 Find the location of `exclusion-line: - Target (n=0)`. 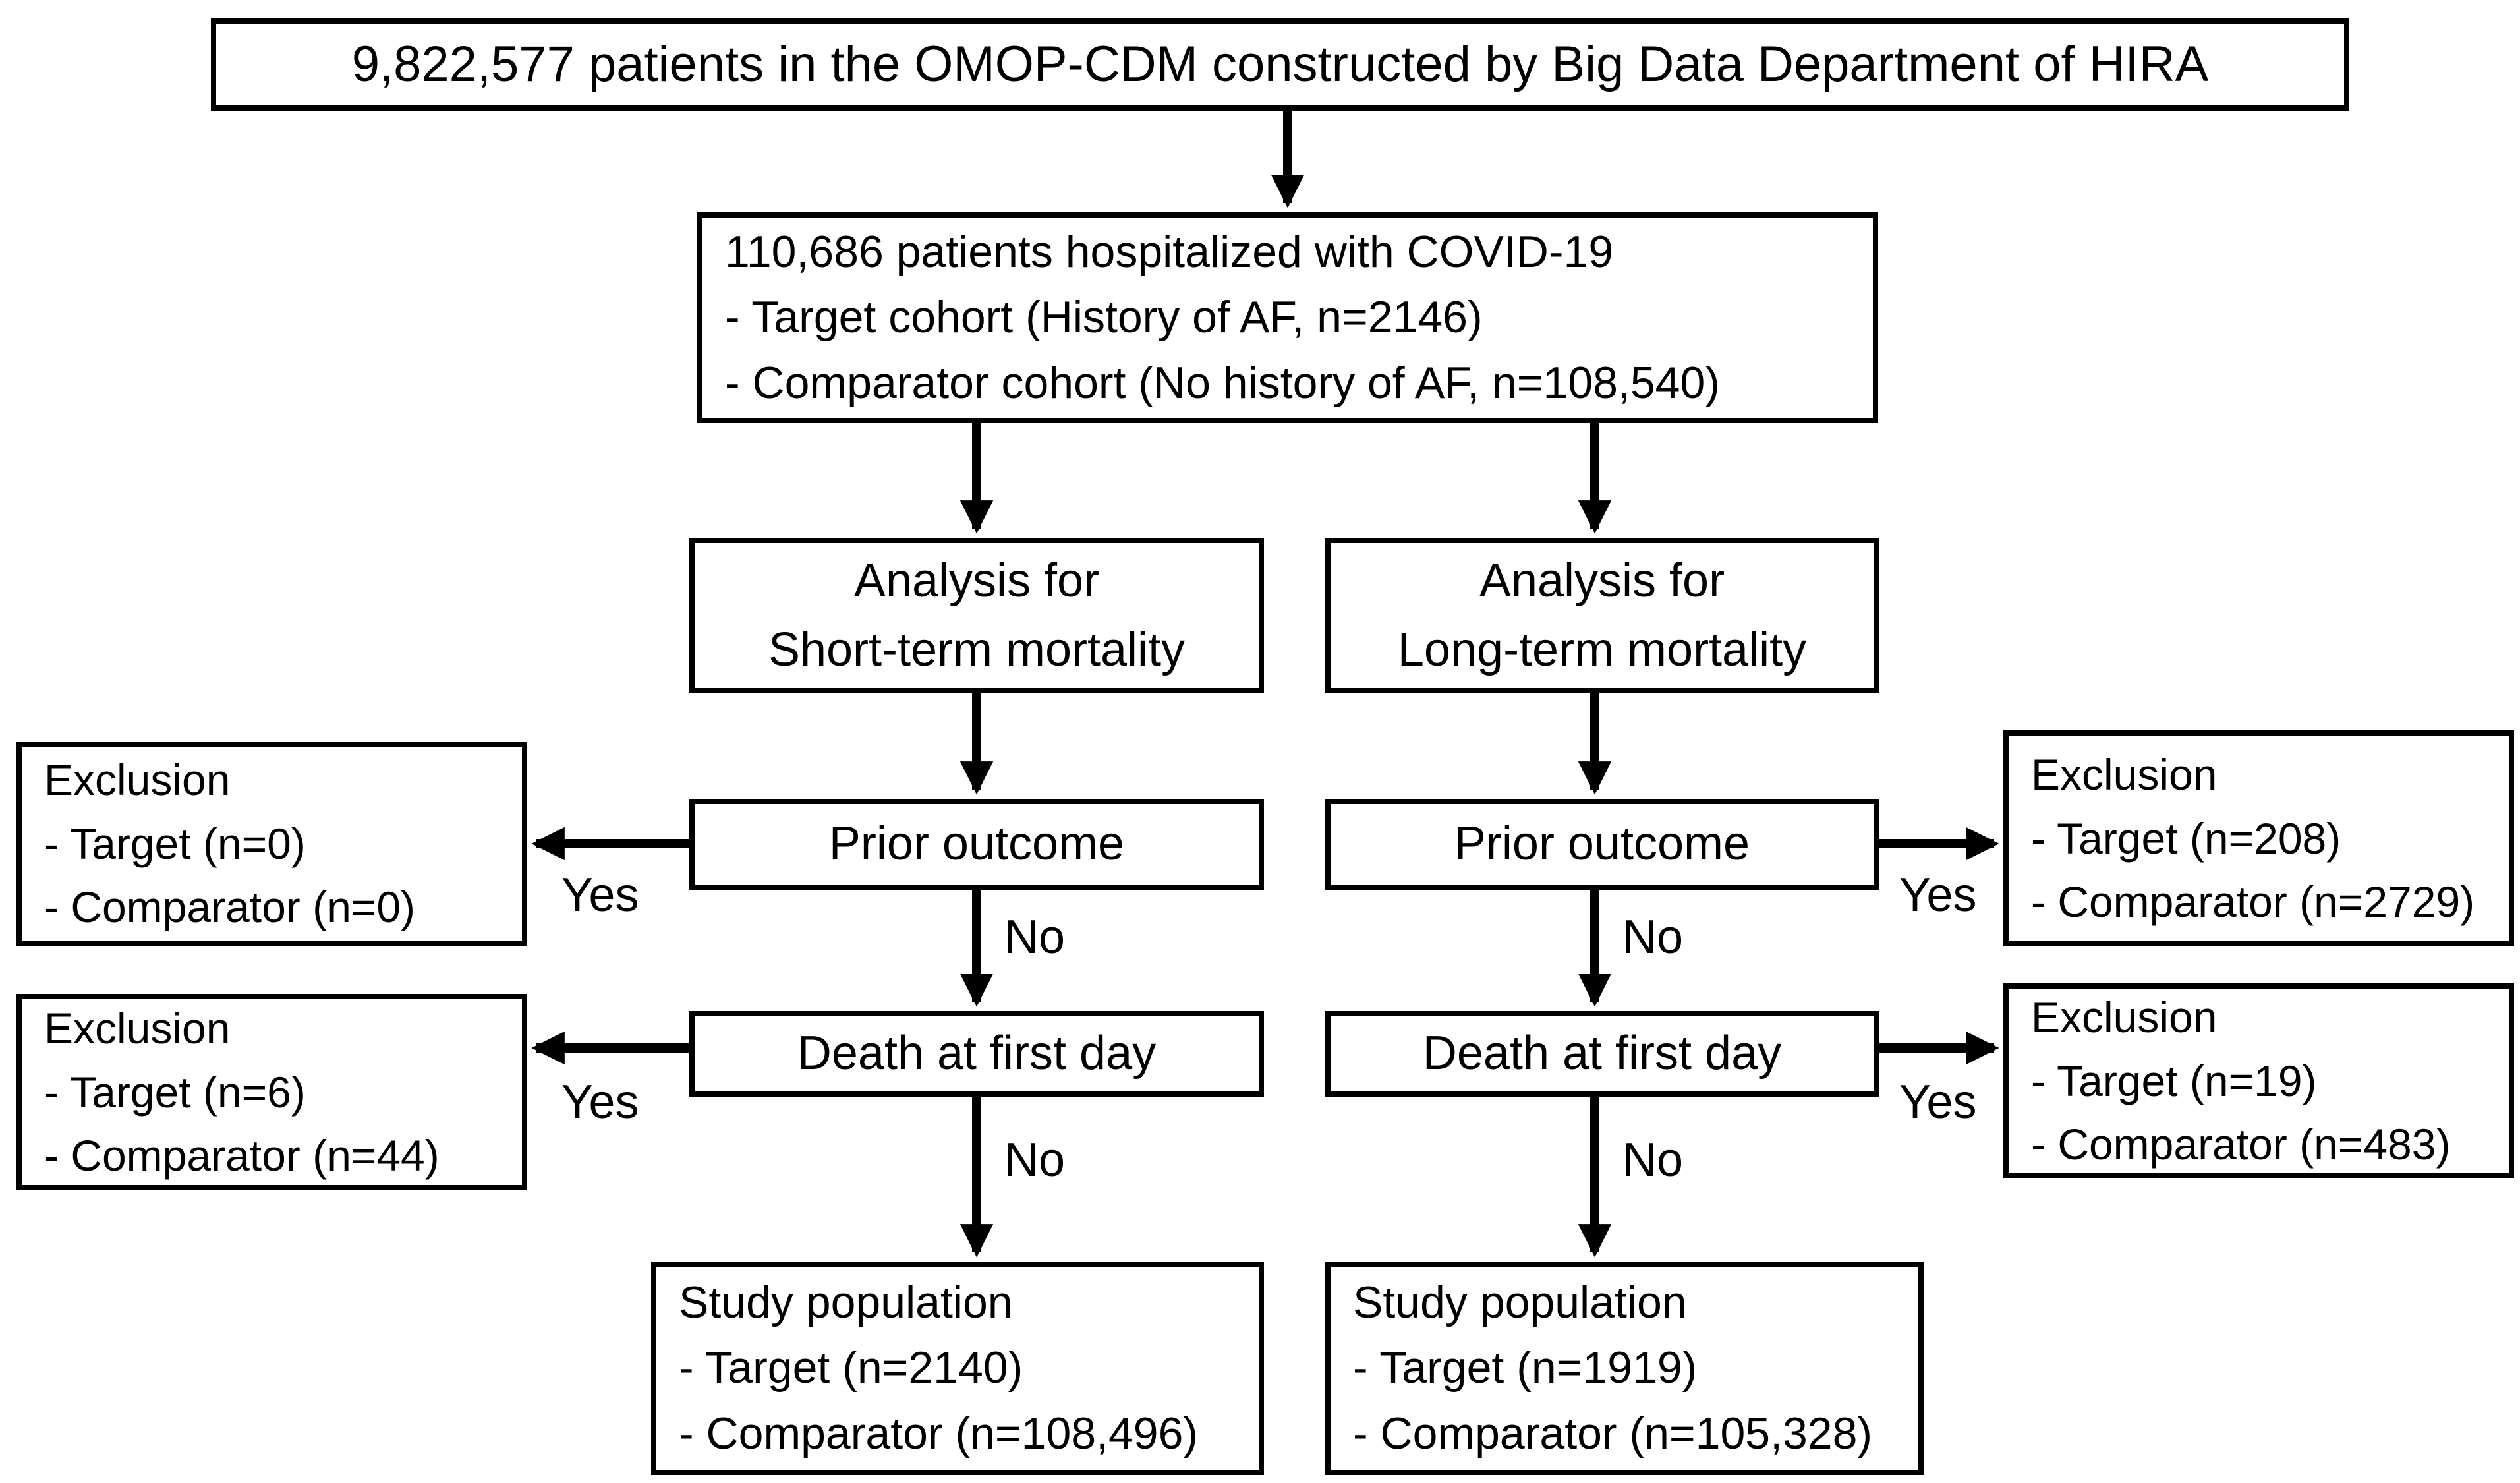

exclusion-line: - Target (n=0) is located at coordinates (175, 843).